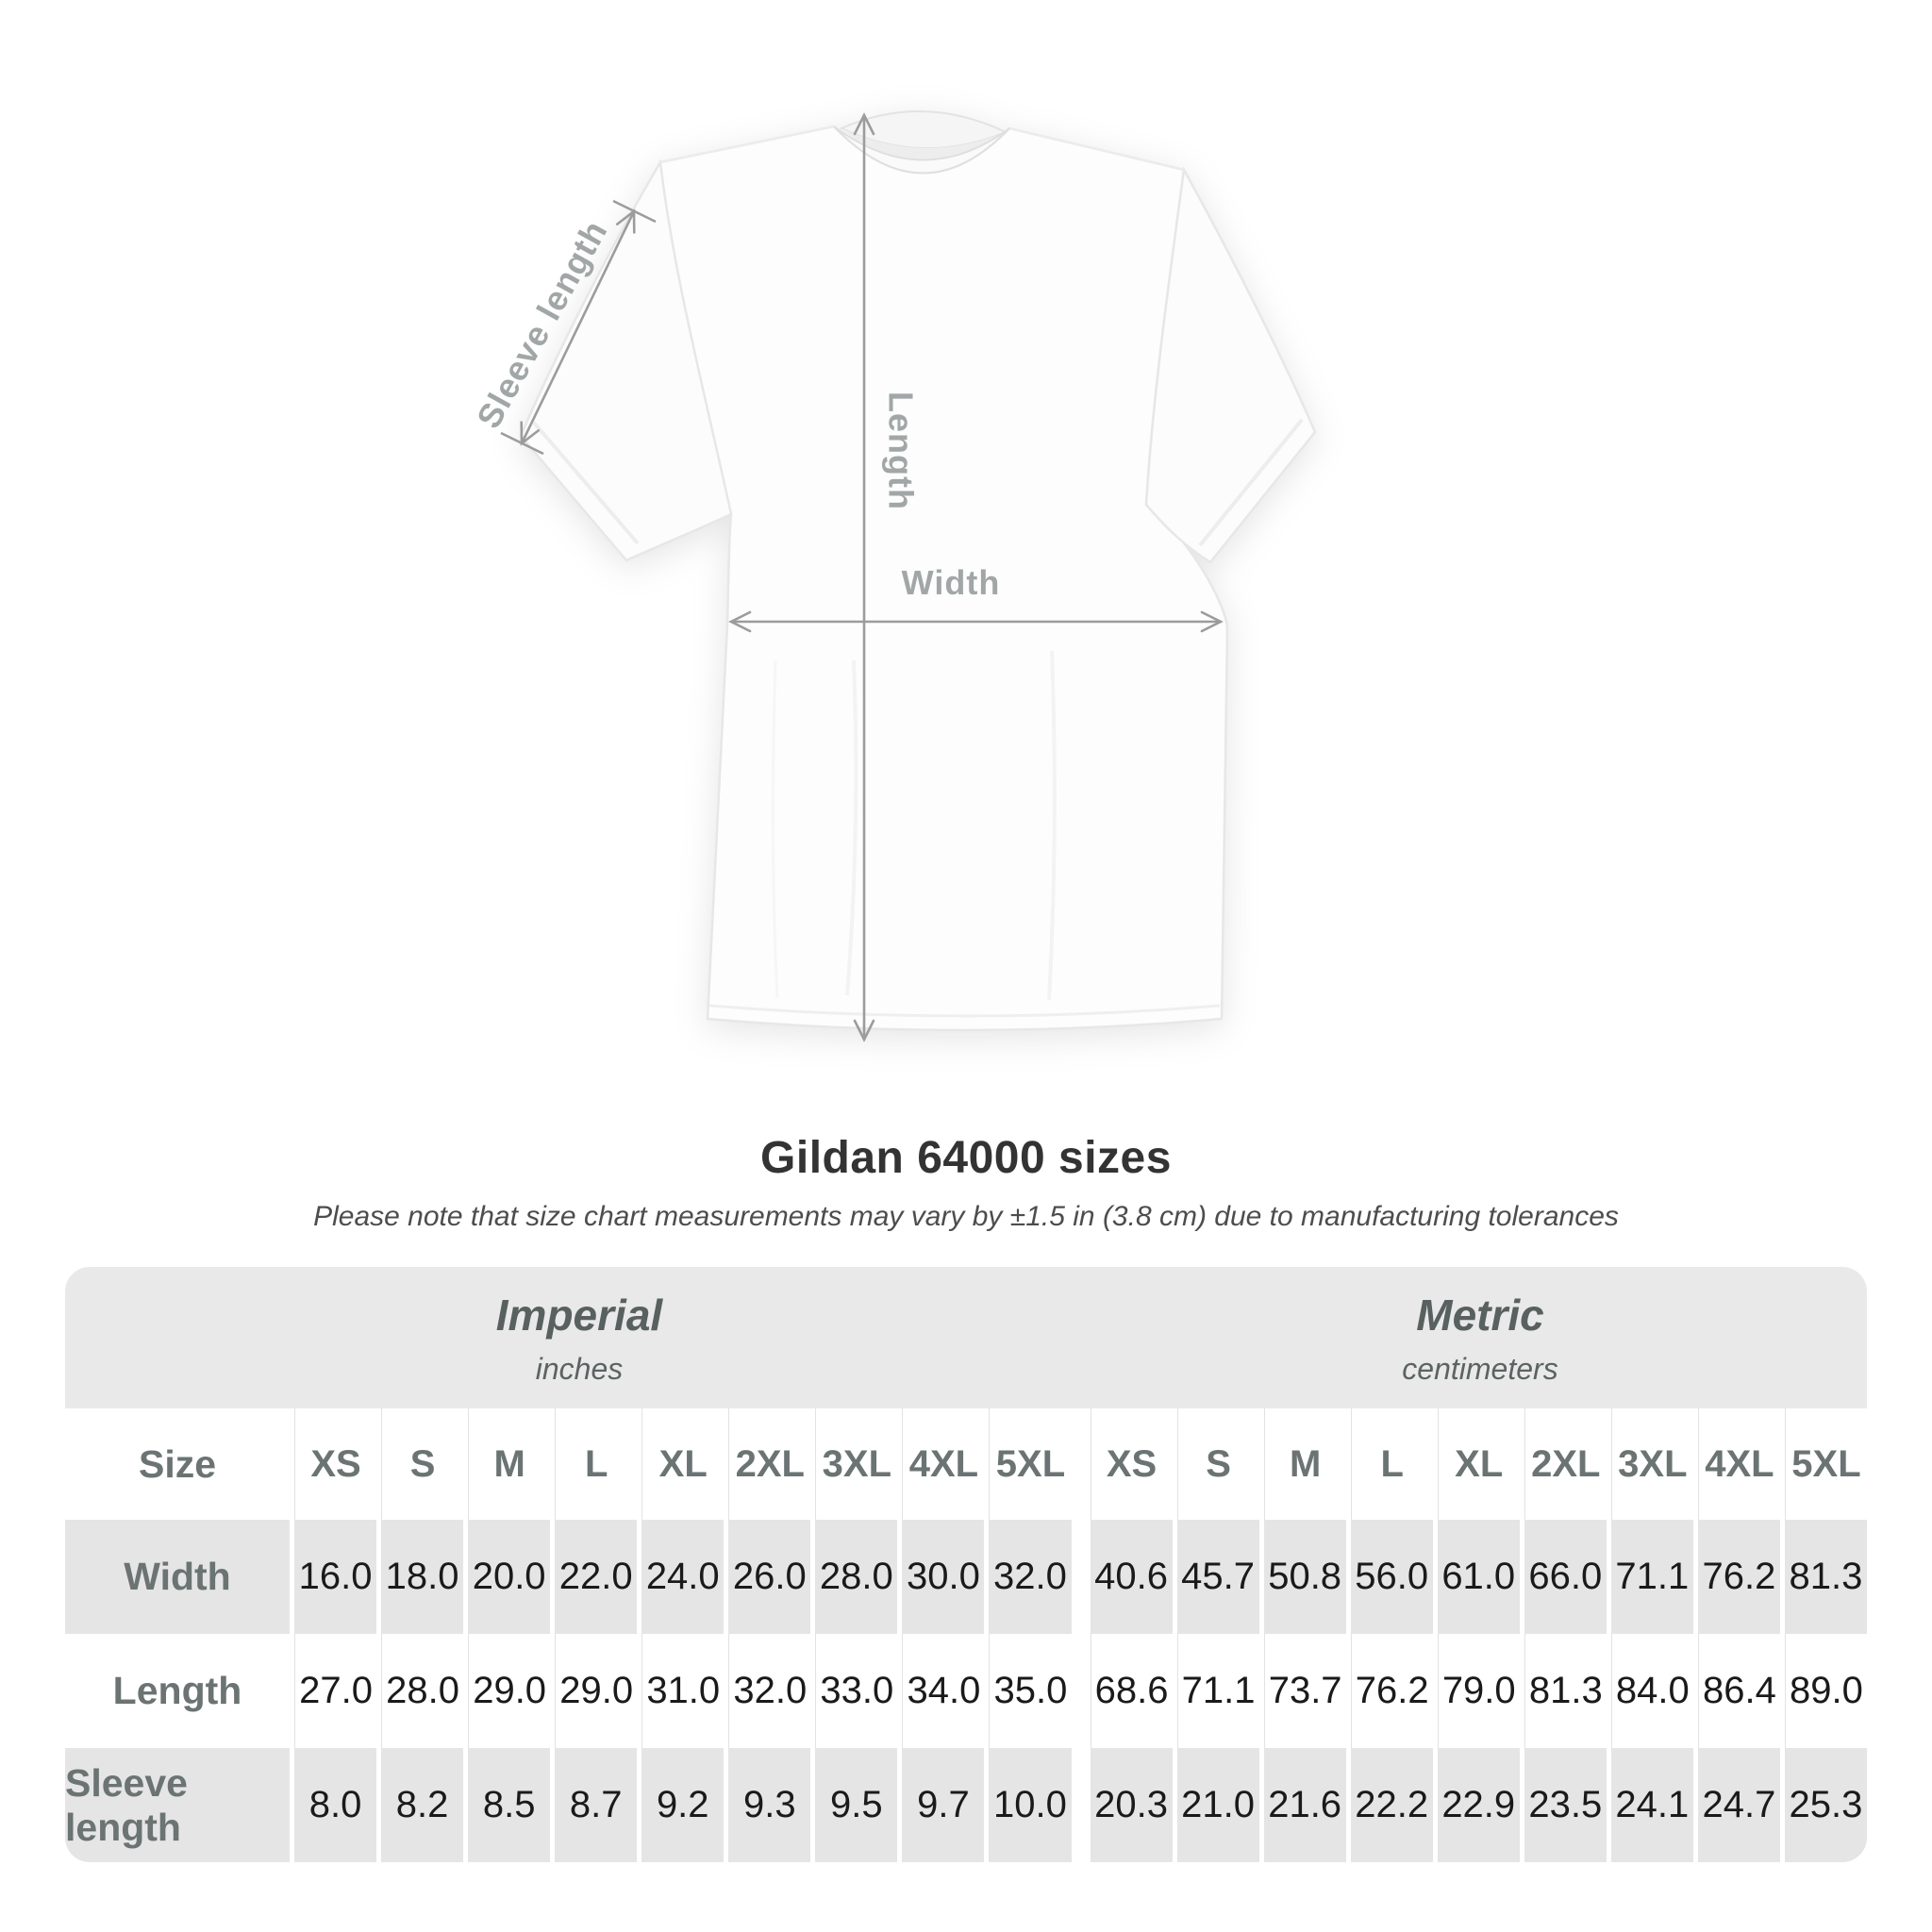 The image size is (1932, 1932). What do you see at coordinates (1652, 1805) in the screenshot?
I see `value-cell-metric: 24.1` at bounding box center [1652, 1805].